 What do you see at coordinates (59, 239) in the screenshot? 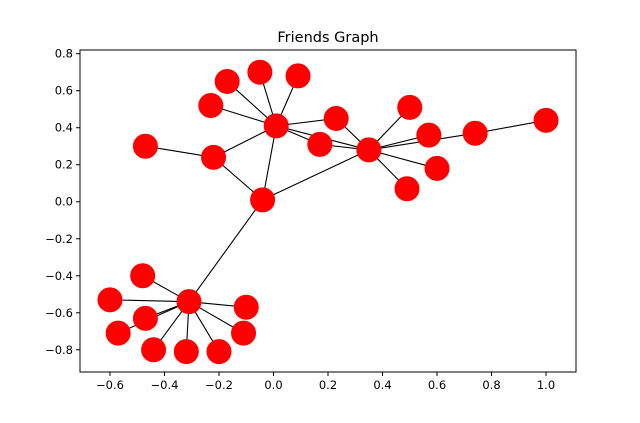
I see `y-tick-label: −0.2` at bounding box center [59, 239].